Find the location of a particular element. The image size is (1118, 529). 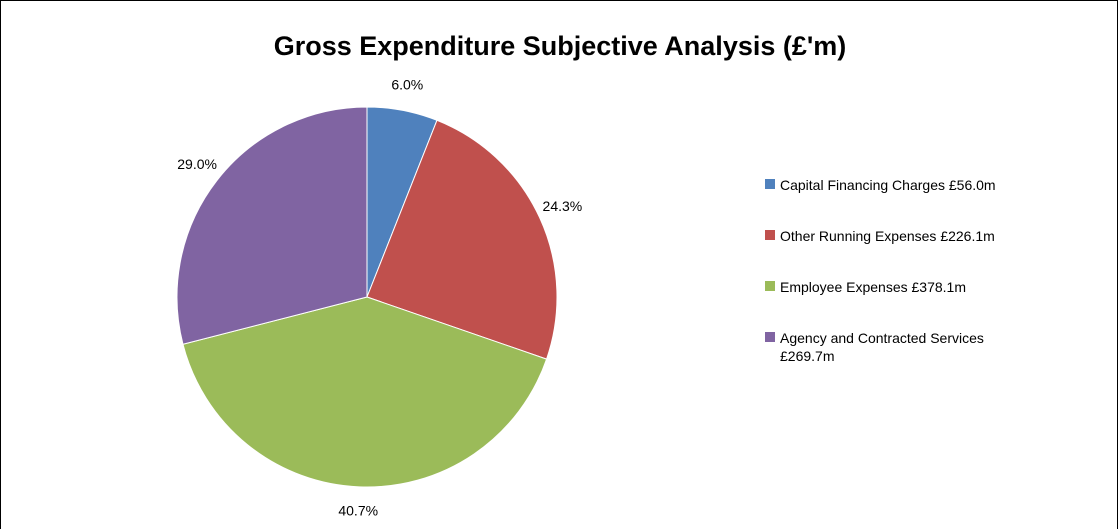

data-label: 40.7% is located at coordinates (358, 511).